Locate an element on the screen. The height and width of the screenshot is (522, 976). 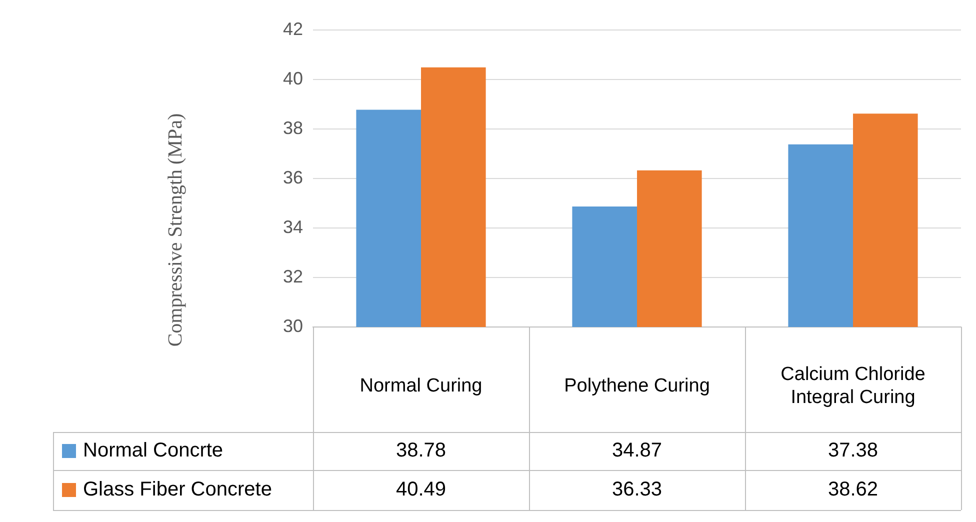
y-tick-label: 42 is located at coordinates (292, 28).